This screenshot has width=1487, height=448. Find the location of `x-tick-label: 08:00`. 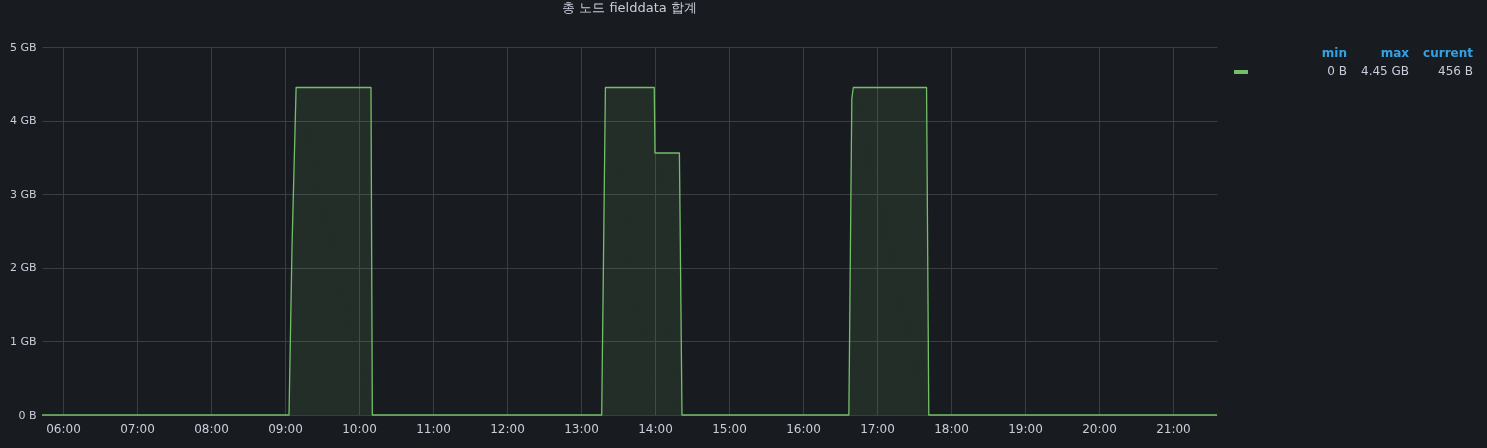

x-tick-label: 08:00 is located at coordinates (211, 428).